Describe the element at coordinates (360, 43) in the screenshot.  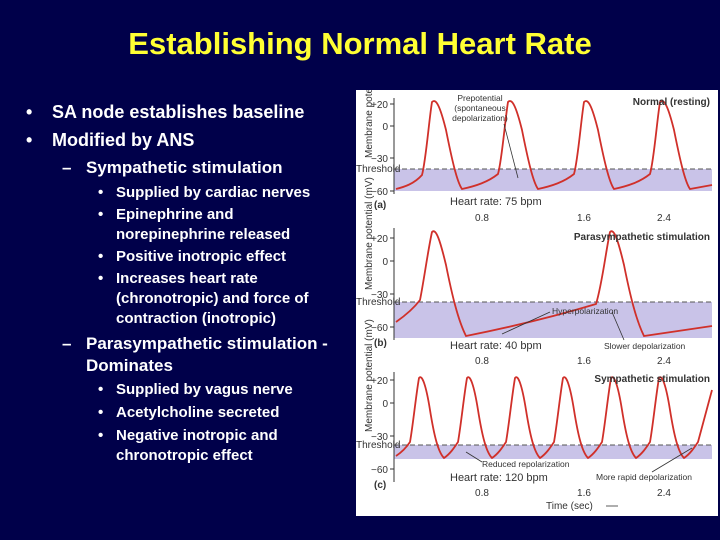
I see `slide-title: Establishing Normal Heart Rate` at that location.